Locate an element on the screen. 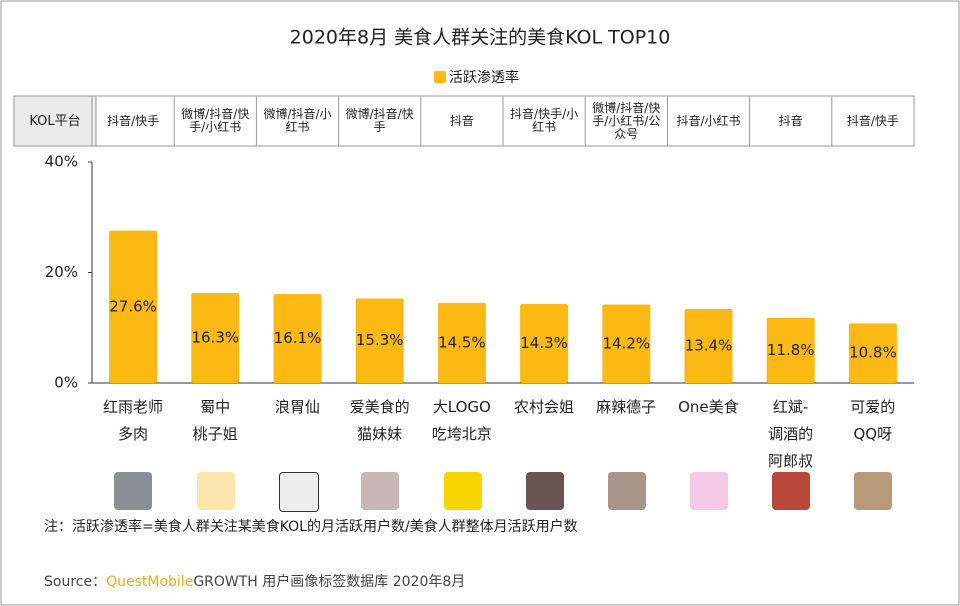 The width and height of the screenshot is (960, 606). x-tick-label: 农村会姐 is located at coordinates (543, 407).